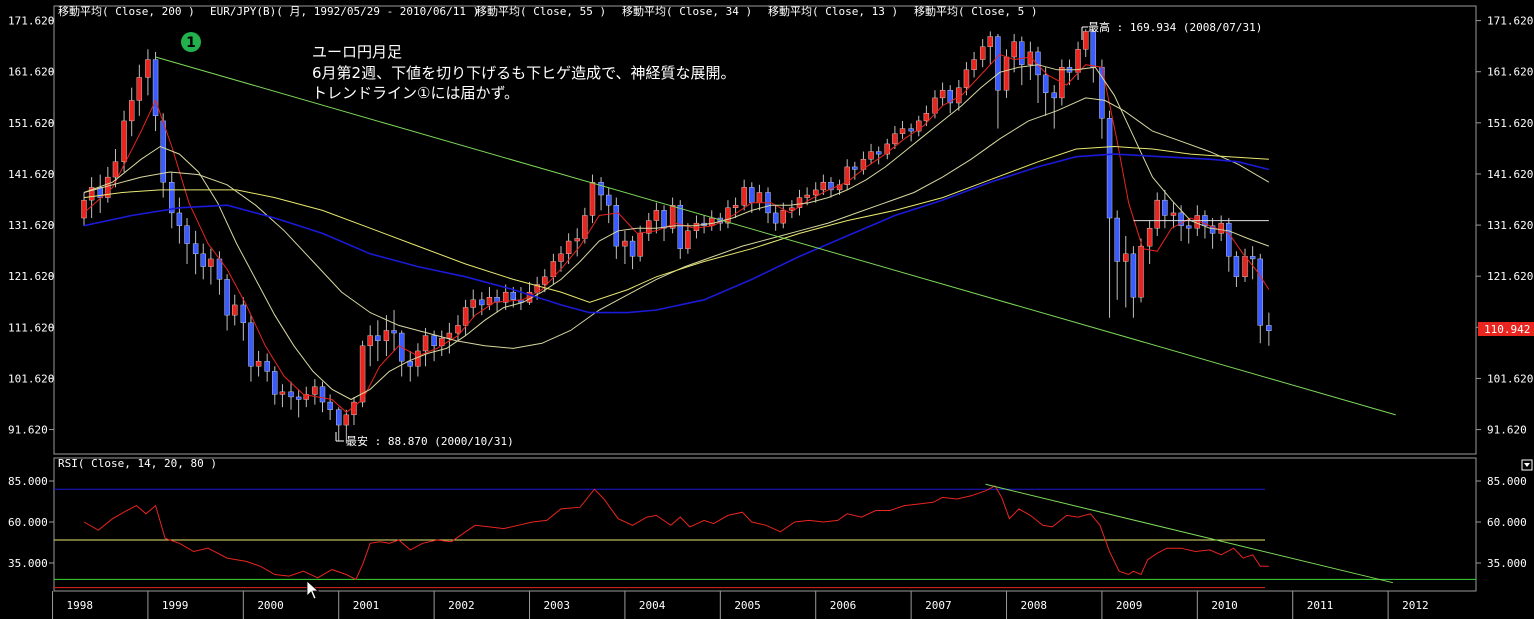 The image size is (1534, 619). I want to click on annotation-line-2: 6月第2週、下値を切り下げるも下ヒゲ造成で、神経質な展開。, so click(524, 73).